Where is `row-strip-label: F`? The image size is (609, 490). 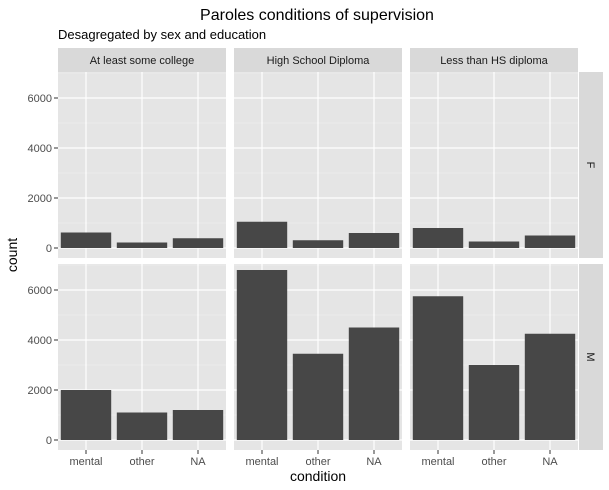 row-strip-label: F is located at coordinates (590, 165).